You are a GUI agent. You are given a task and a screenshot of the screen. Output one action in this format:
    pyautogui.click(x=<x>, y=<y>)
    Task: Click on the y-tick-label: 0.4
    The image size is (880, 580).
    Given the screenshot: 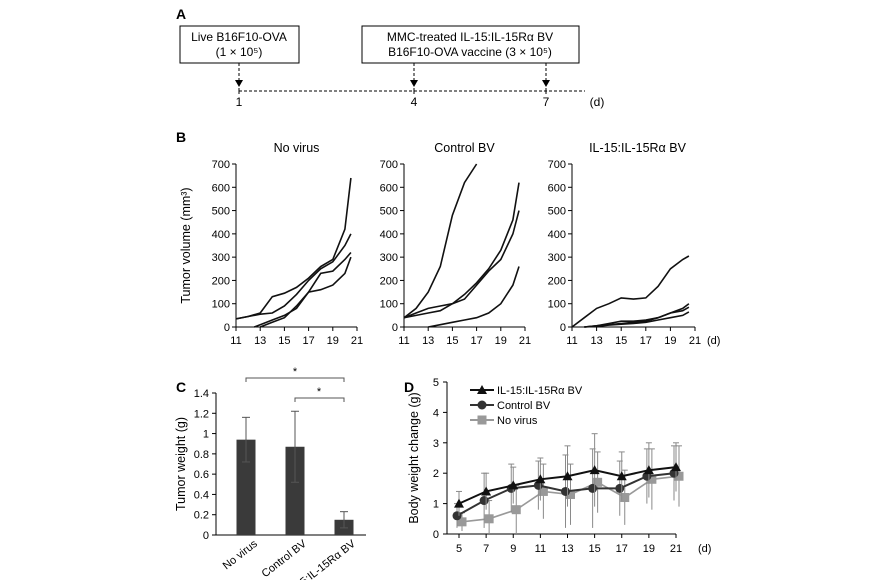 What is the action you would take?
    pyautogui.click(x=201, y=495)
    